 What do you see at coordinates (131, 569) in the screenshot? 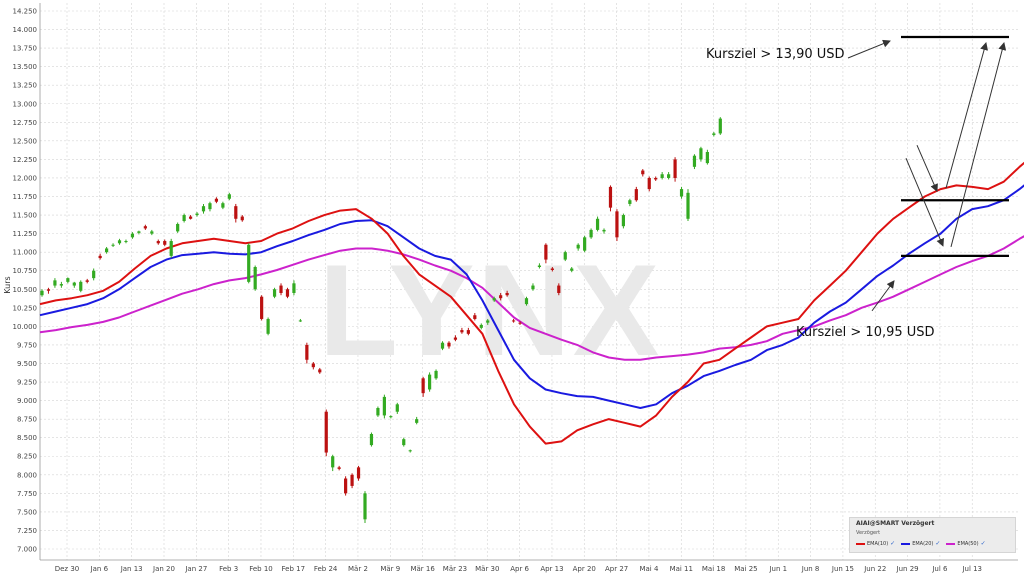
I see `x-tick-label: Jan 13` at bounding box center [131, 569].